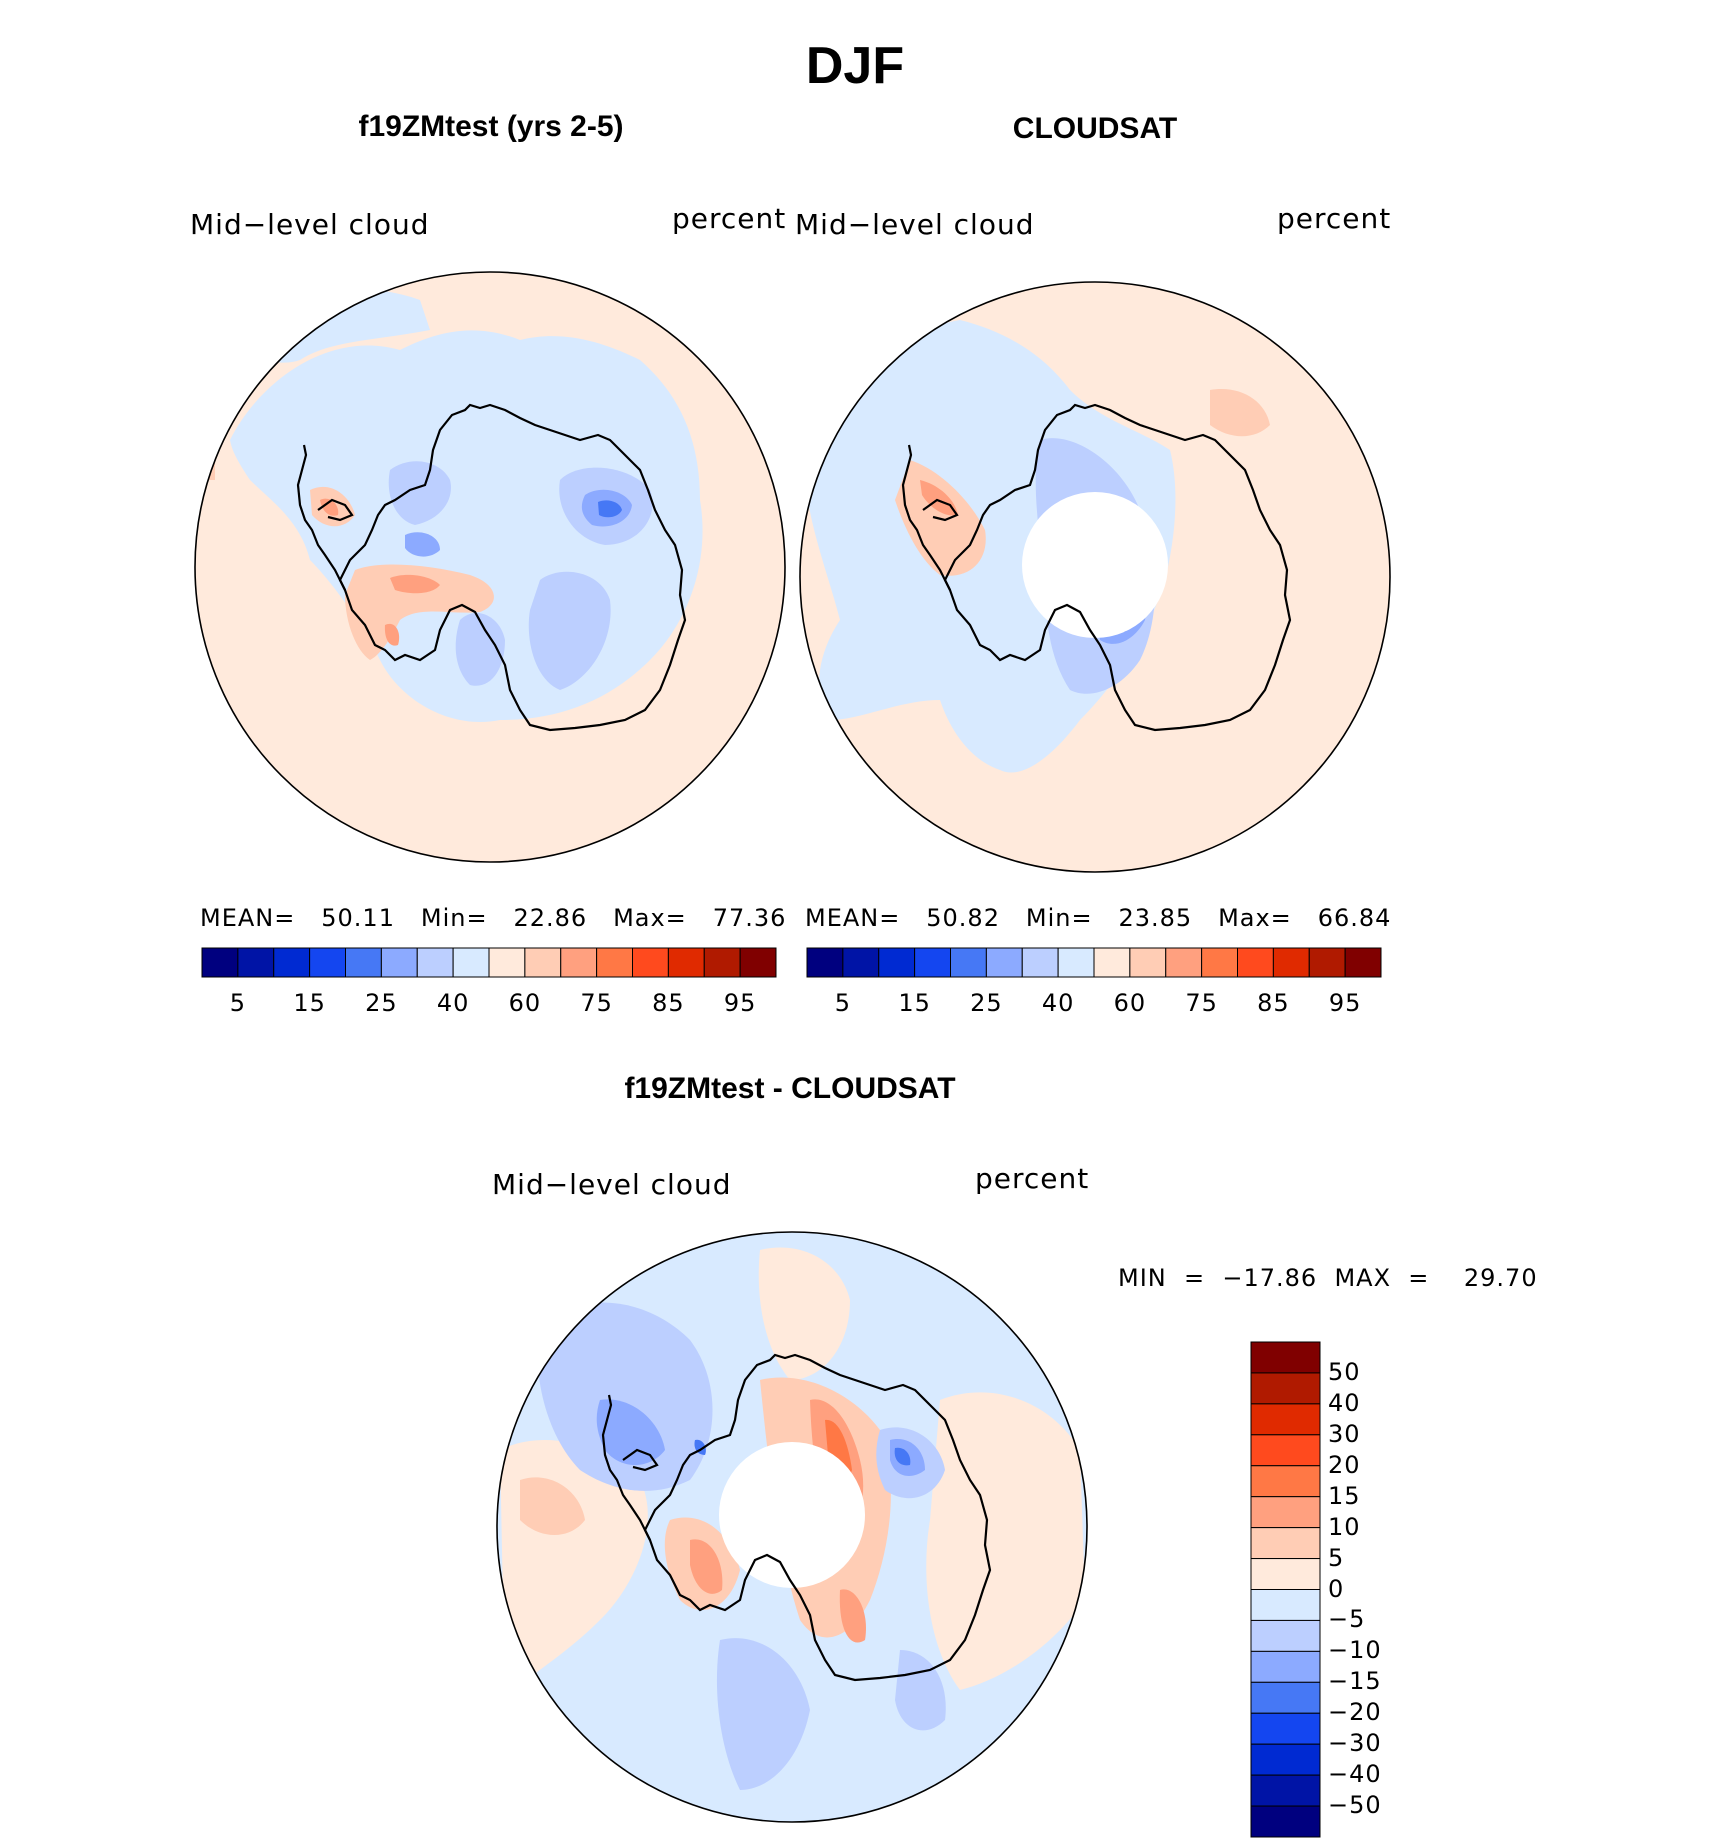 Image resolution: width=1710 pixels, height=1839 pixels. Describe the element at coordinates (454, 918) in the screenshot. I see `model-min-label: Min=` at that location.